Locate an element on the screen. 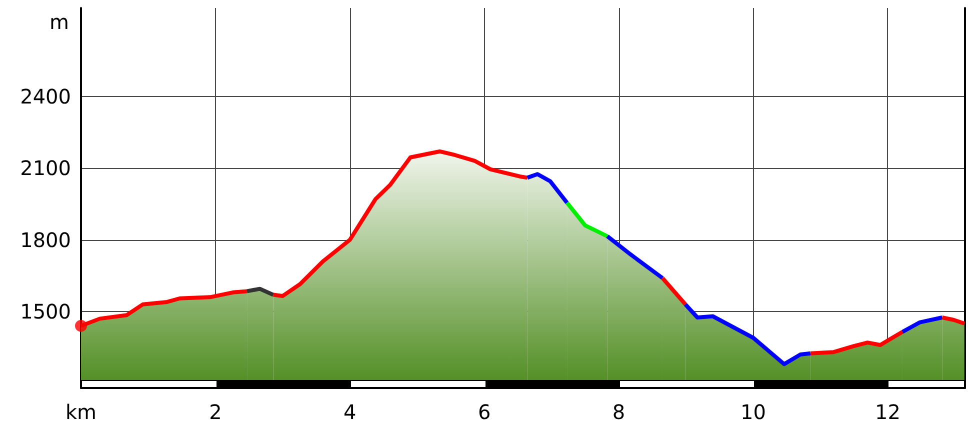  y-tick-label: 2100 is located at coordinates (45, 168).